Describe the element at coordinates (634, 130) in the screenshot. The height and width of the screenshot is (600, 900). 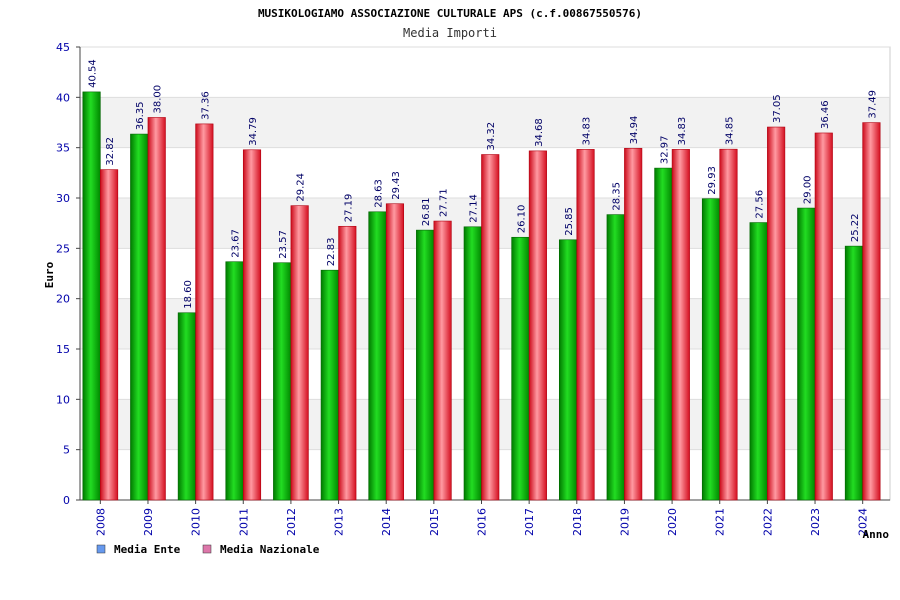
I see `bar-label-media-nazionale: 34.94` at that location.